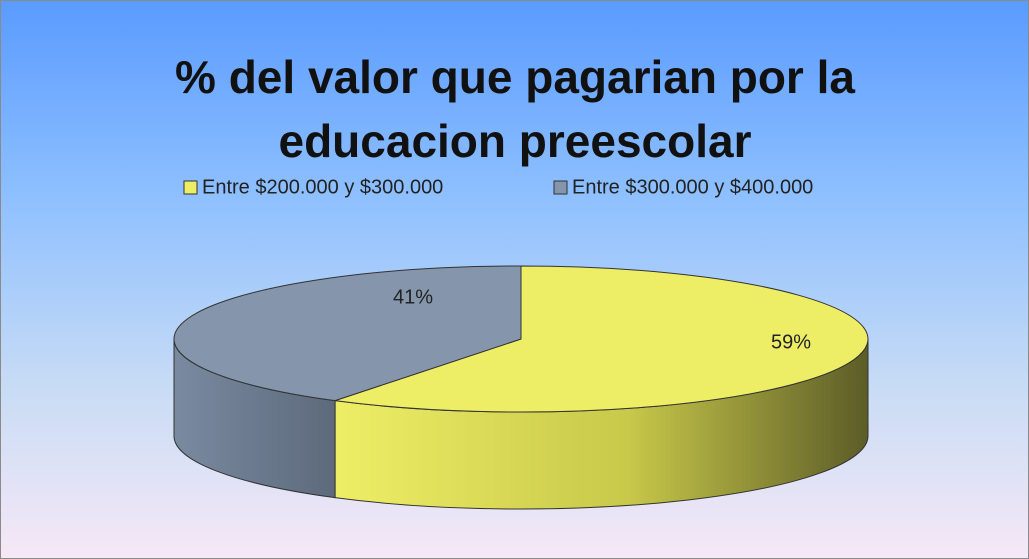 The width and height of the screenshot is (1029, 559). Describe the element at coordinates (791, 342) in the screenshot. I see `data-label: 59%` at that location.